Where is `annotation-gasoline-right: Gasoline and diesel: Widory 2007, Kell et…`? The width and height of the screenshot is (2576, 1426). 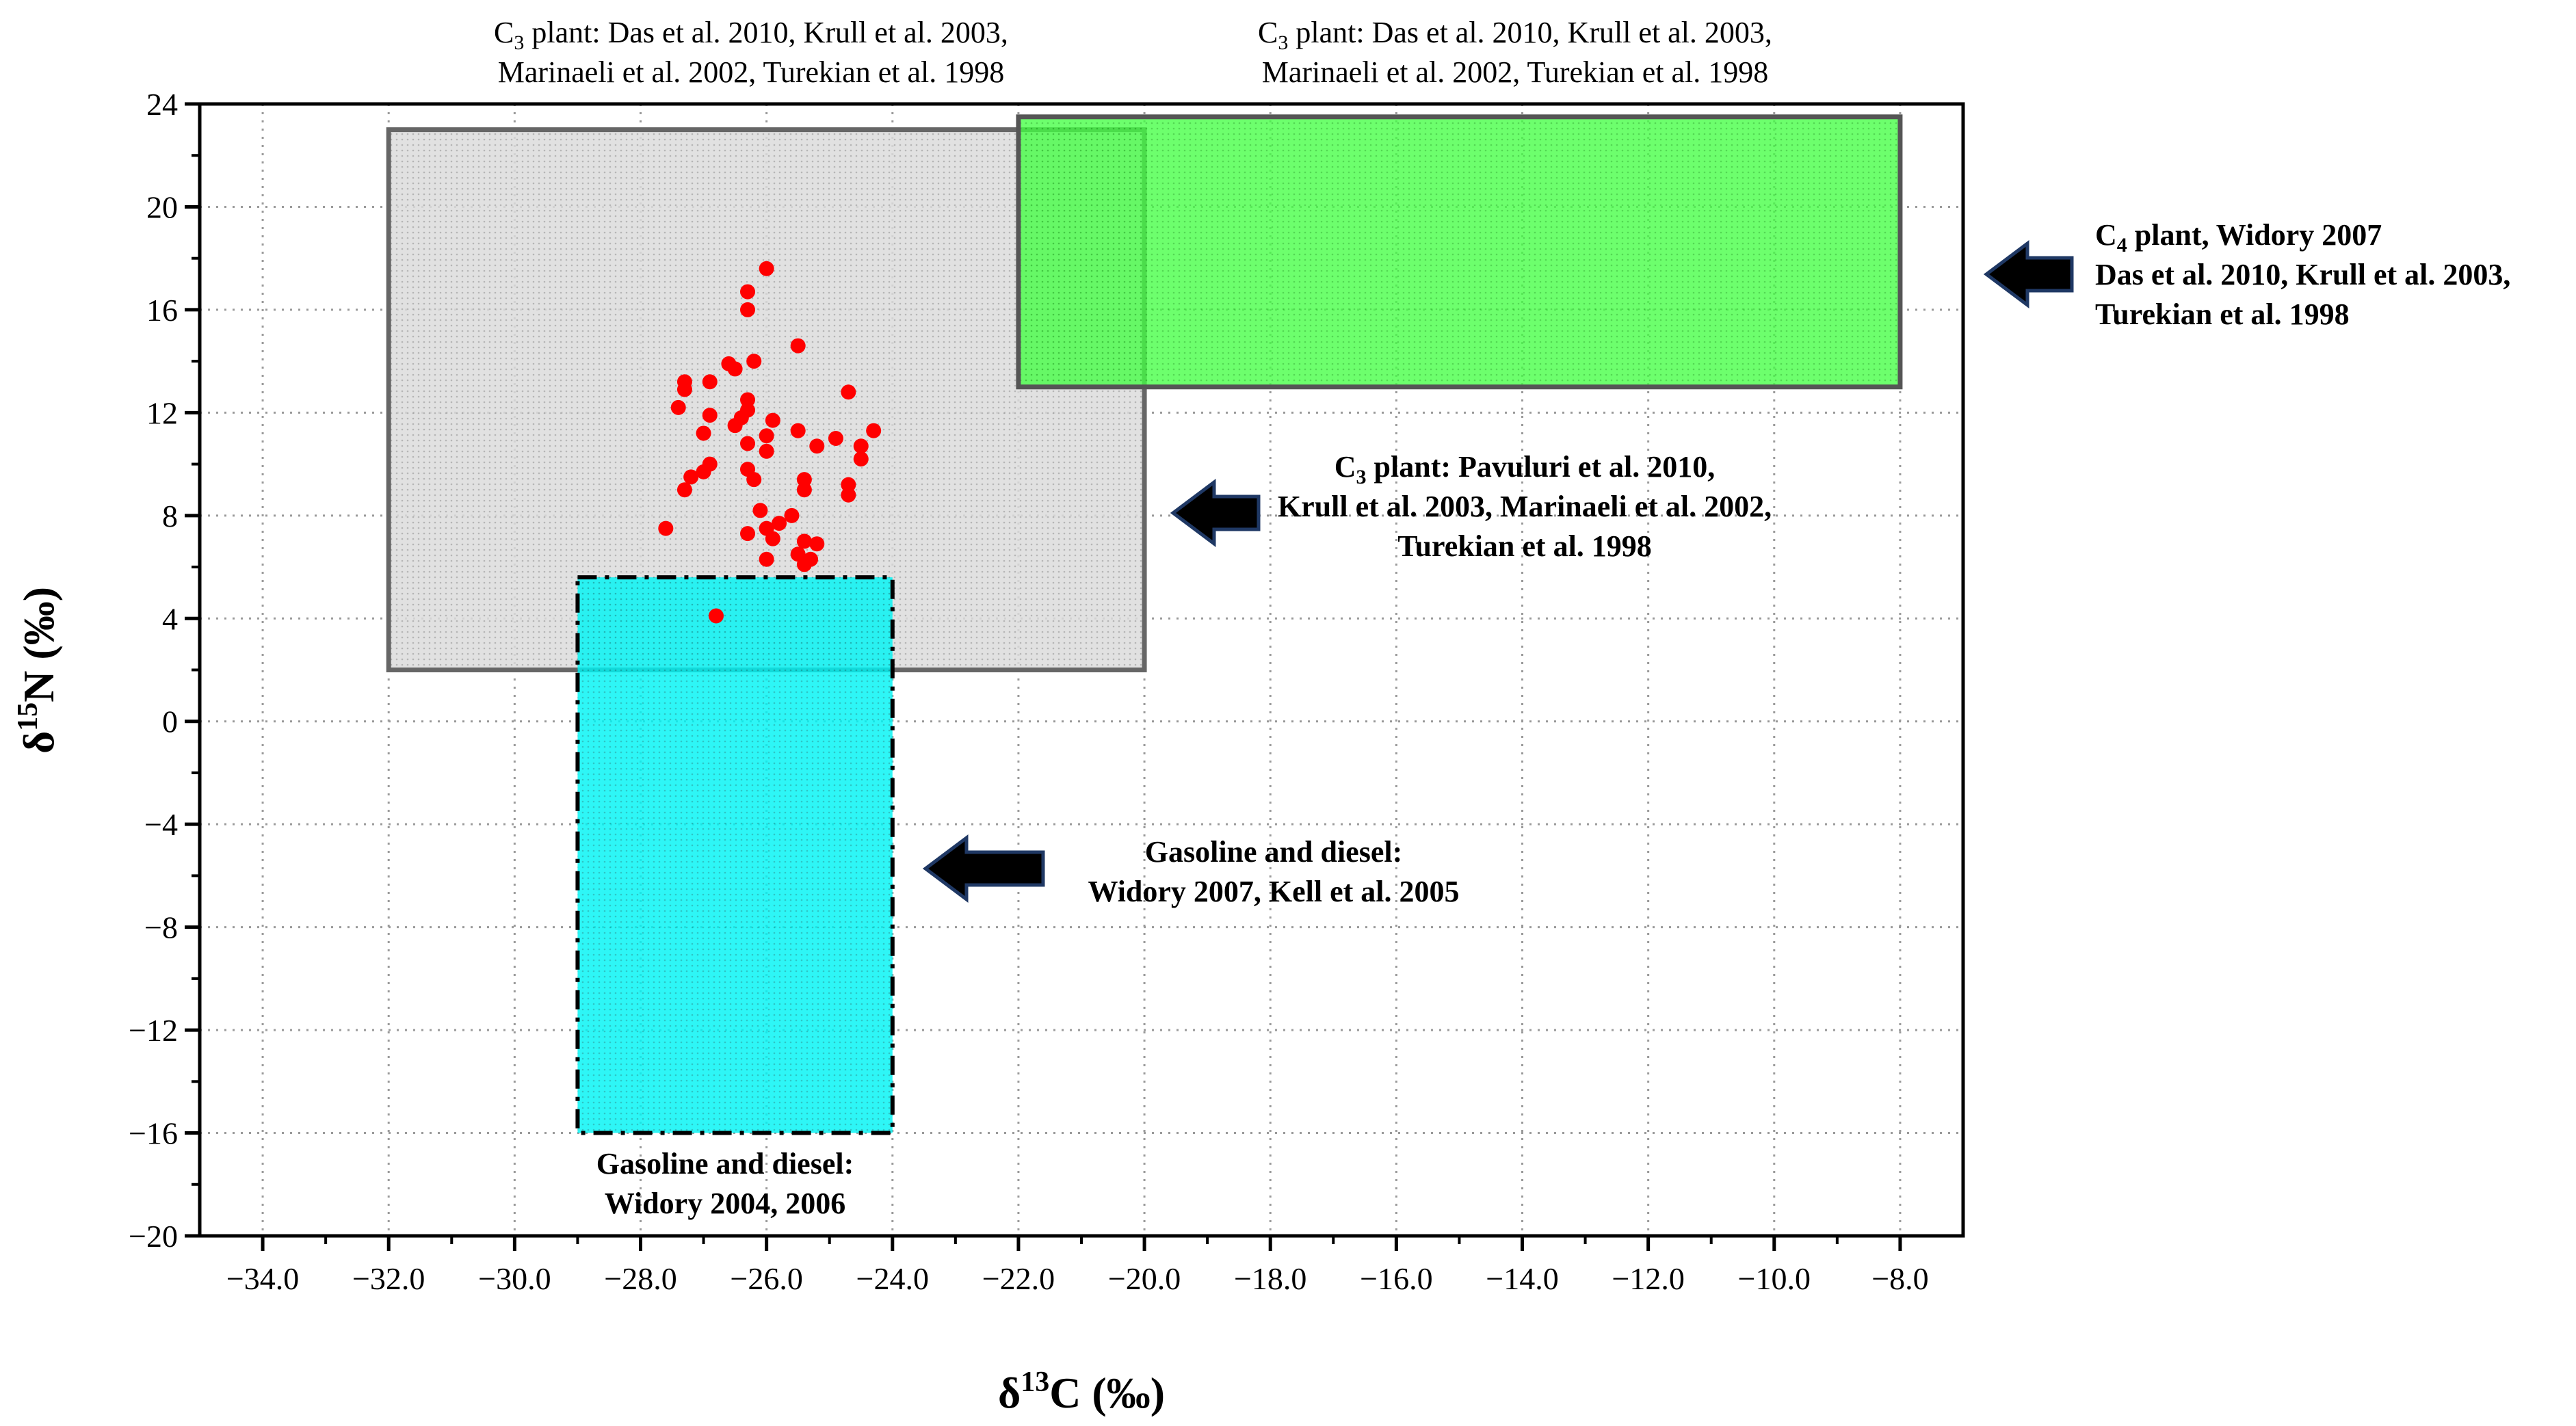
annotation-gasoline-right: Gasoline and diesel: Widory 2007, Kell et… is located at coordinates (1273, 871).